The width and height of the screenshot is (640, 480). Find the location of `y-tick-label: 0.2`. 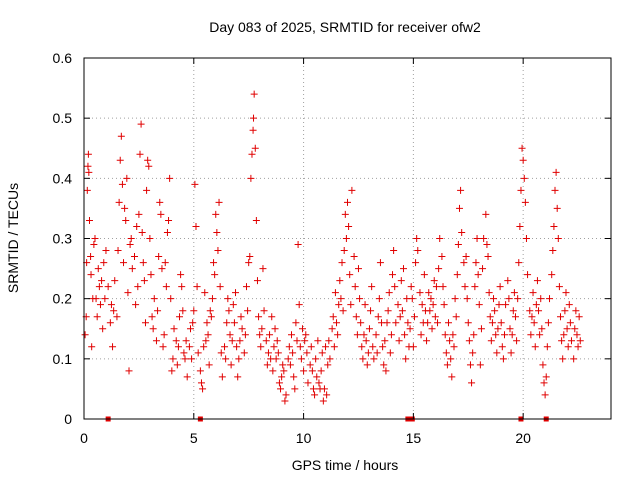

y-tick-label: 0.2 is located at coordinates (63, 299).